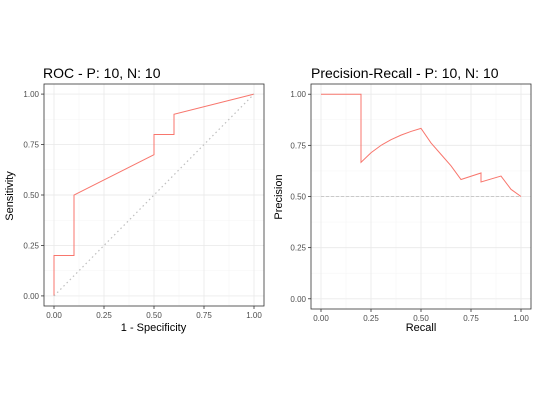 The height and width of the screenshot is (400, 540). I want to click on roc-x-tick-label: 0.25, so click(104, 315).